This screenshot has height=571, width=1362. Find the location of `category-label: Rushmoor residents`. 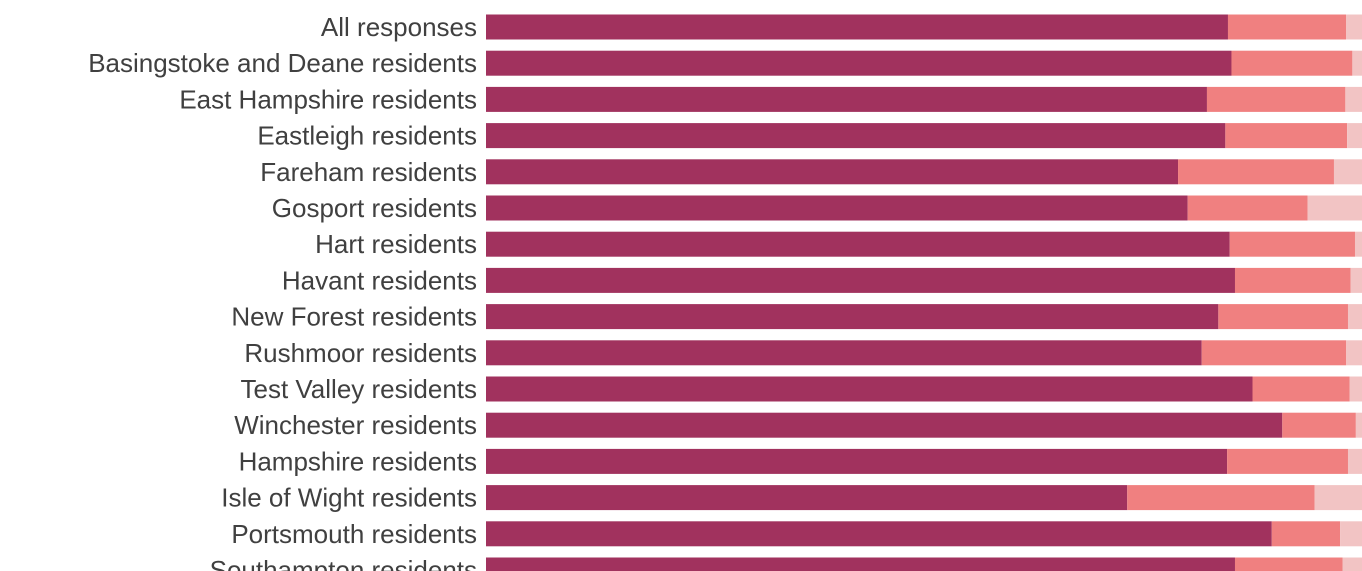

category-label: Rushmoor residents is located at coordinates (360, 353).